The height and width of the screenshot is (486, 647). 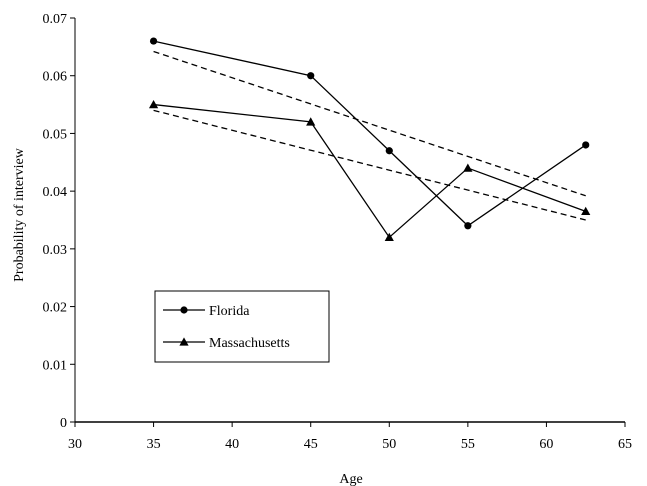 I want to click on legend-label-florida: Florida, so click(x=229, y=311).